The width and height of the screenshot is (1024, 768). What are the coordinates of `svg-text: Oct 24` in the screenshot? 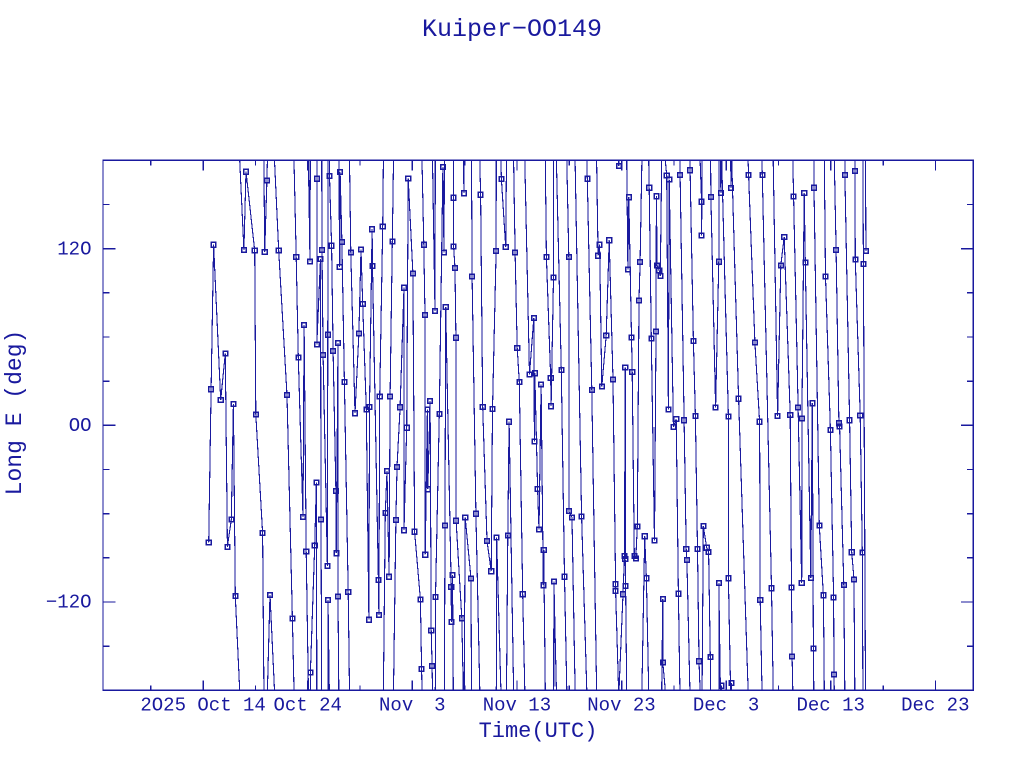 It's located at (307, 706).